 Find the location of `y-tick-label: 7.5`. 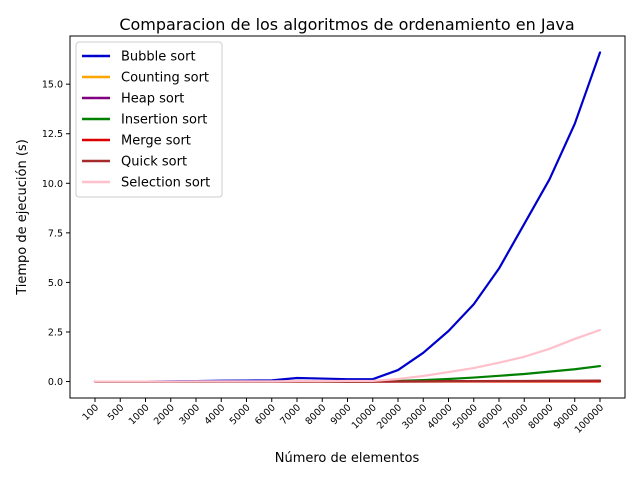

y-tick-label: 7.5 is located at coordinates (55, 233).